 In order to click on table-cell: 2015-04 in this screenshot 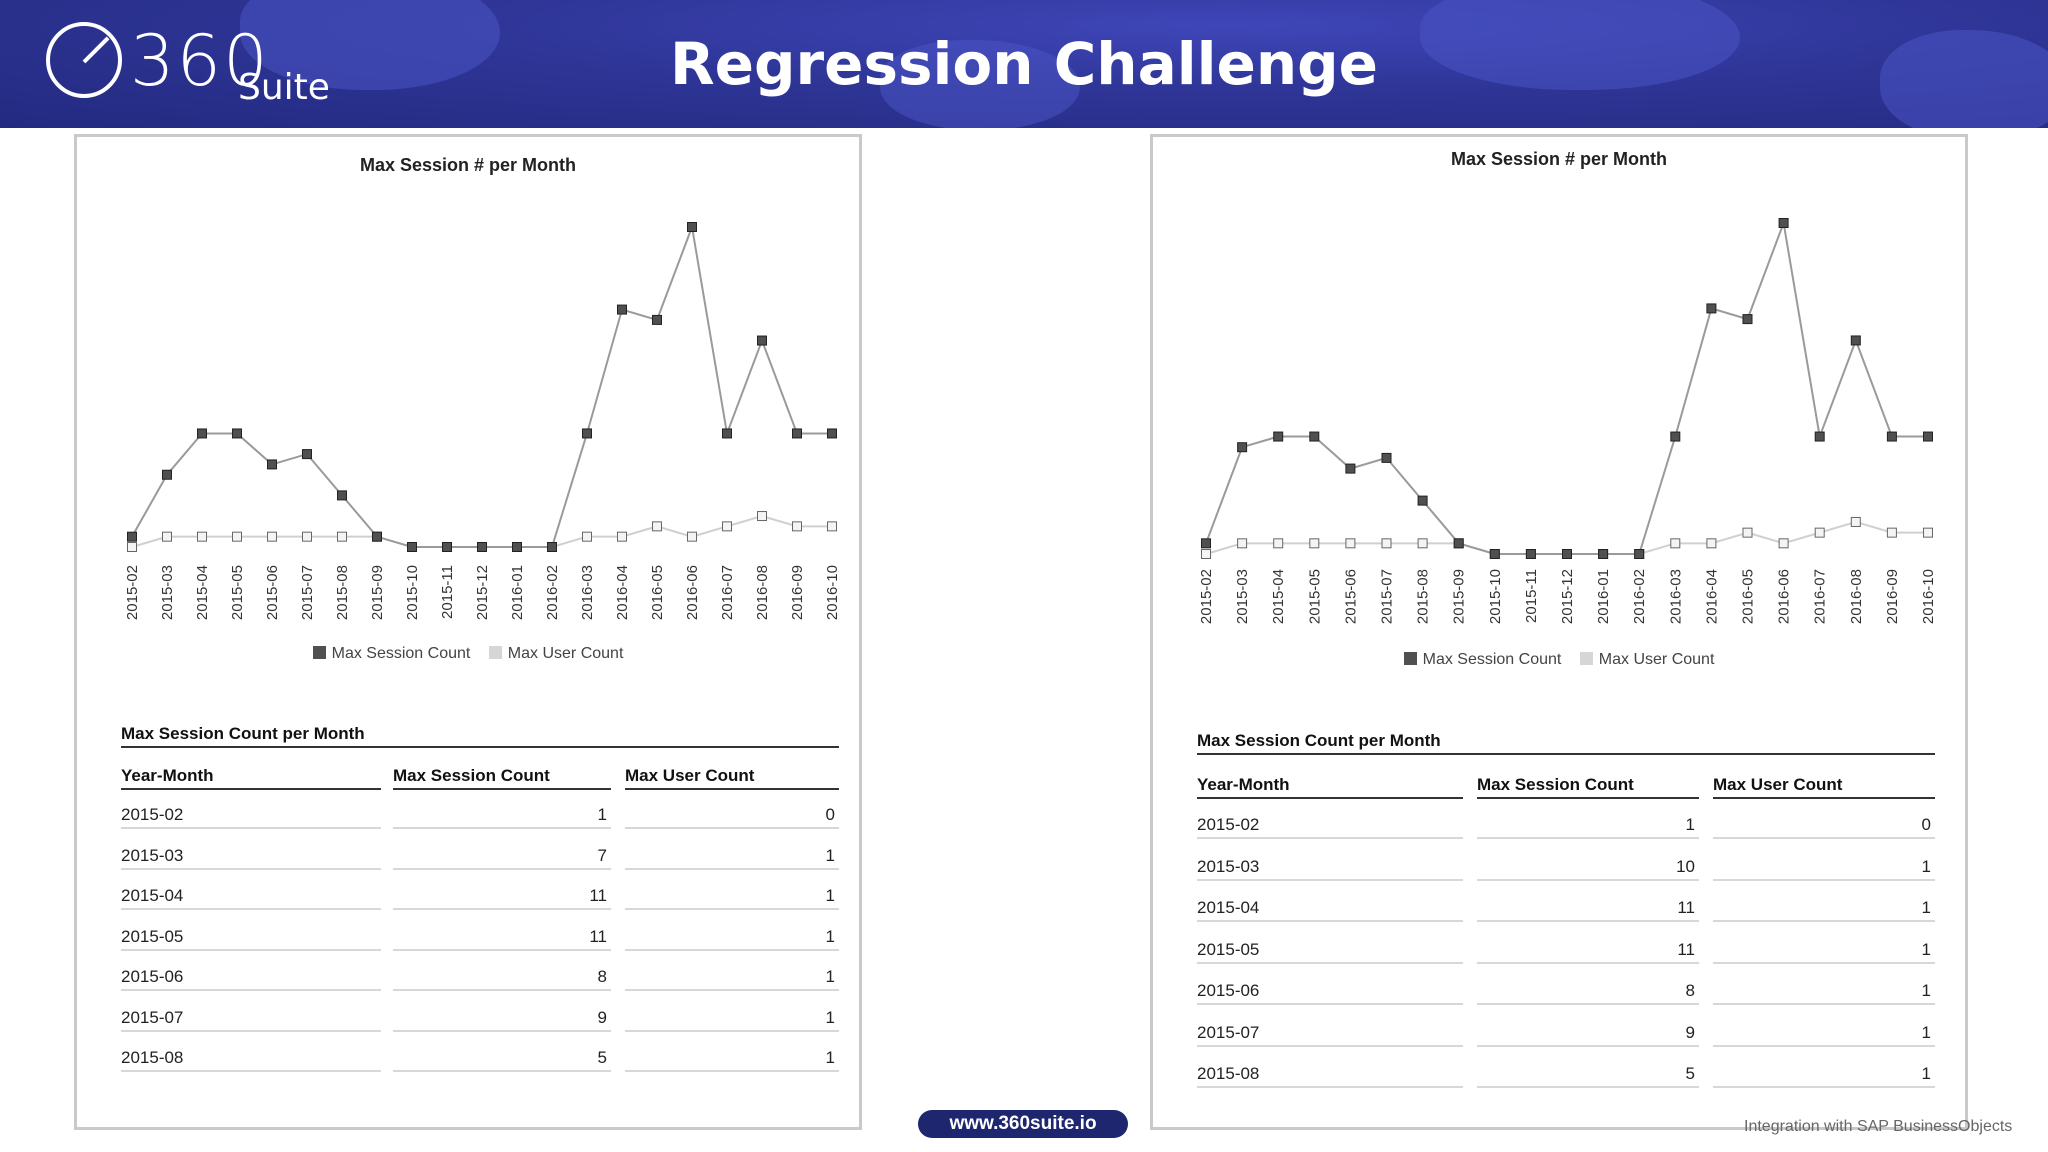, I will do `click(251, 898)`.